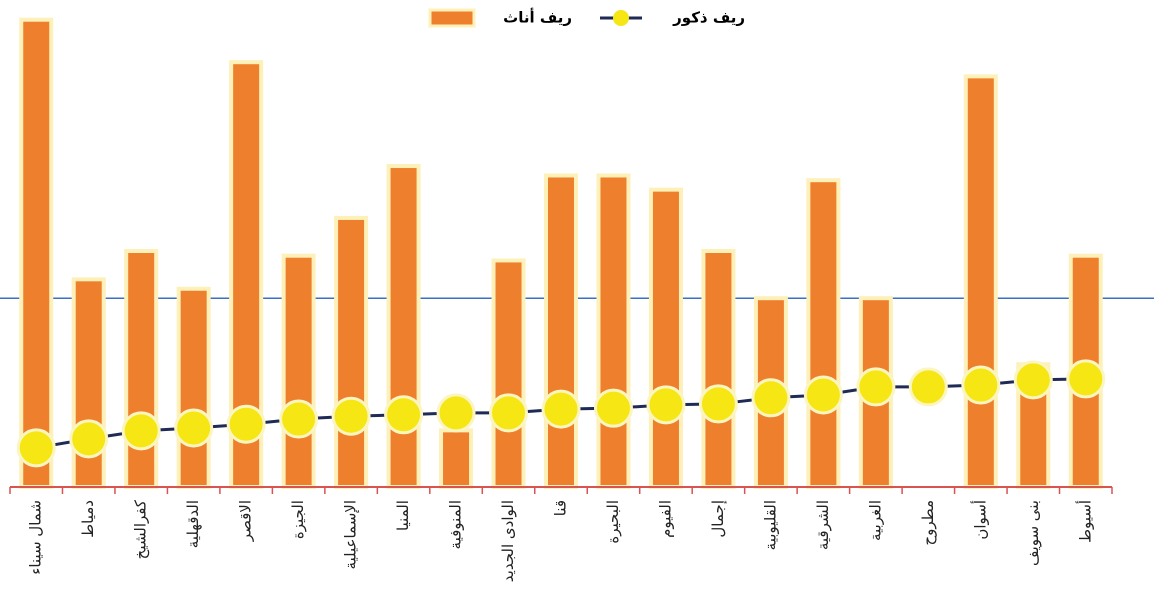 This screenshot has height=614, width=1154. What do you see at coordinates (770, 525) in the screenshot?
I see `x-tick-label: القليوبية` at bounding box center [770, 525].